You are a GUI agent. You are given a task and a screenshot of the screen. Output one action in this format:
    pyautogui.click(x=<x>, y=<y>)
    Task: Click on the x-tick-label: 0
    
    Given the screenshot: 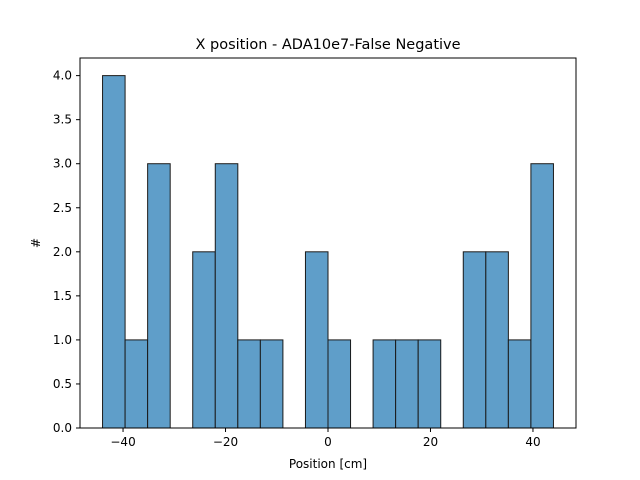 What is the action you would take?
    pyautogui.click(x=328, y=442)
    